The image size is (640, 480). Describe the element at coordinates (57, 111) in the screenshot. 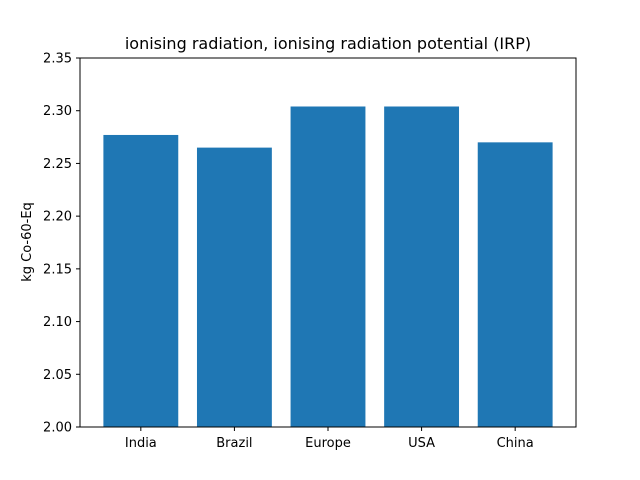

I see `y-tick-label: 2.30` at that location.